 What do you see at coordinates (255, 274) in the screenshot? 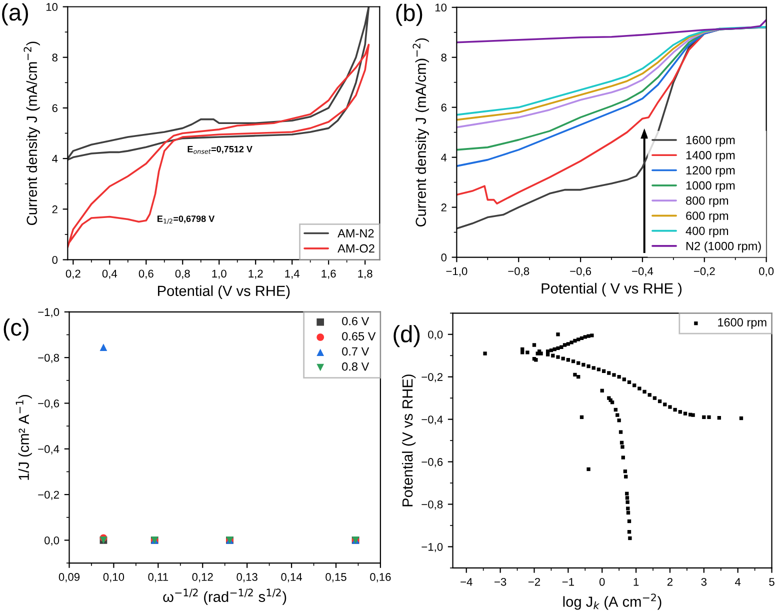
I see `x-tick-label: 1,2` at bounding box center [255, 274].